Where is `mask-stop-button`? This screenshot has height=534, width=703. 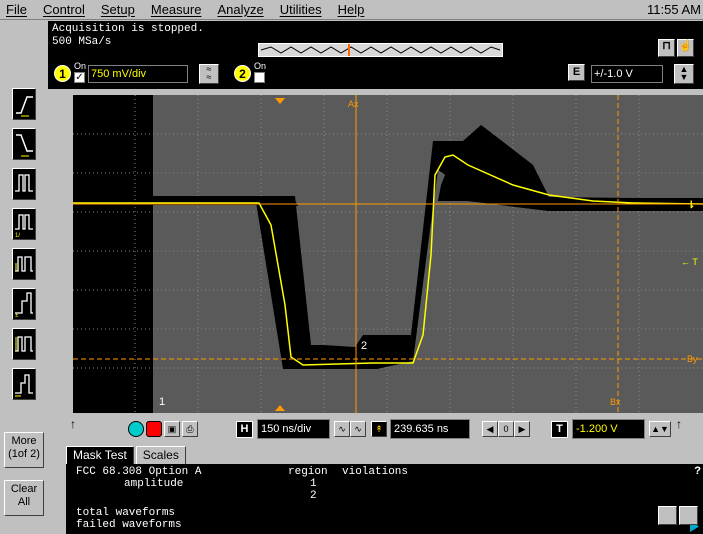 mask-stop-button is located at coordinates (688, 515).